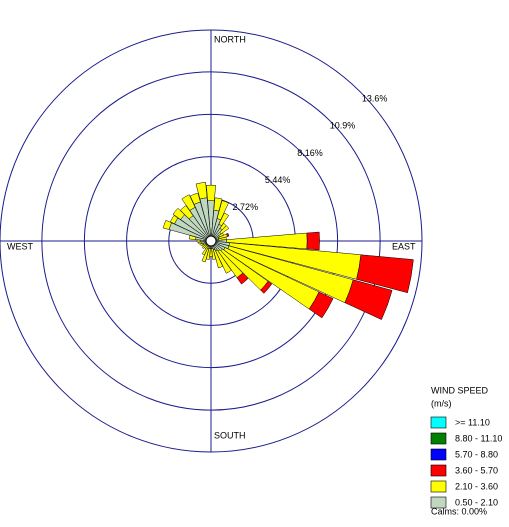 The width and height of the screenshot is (509, 527). Describe the element at coordinates (459, 511) in the screenshot. I see `calms-label: Calms: 0.00%` at that location.